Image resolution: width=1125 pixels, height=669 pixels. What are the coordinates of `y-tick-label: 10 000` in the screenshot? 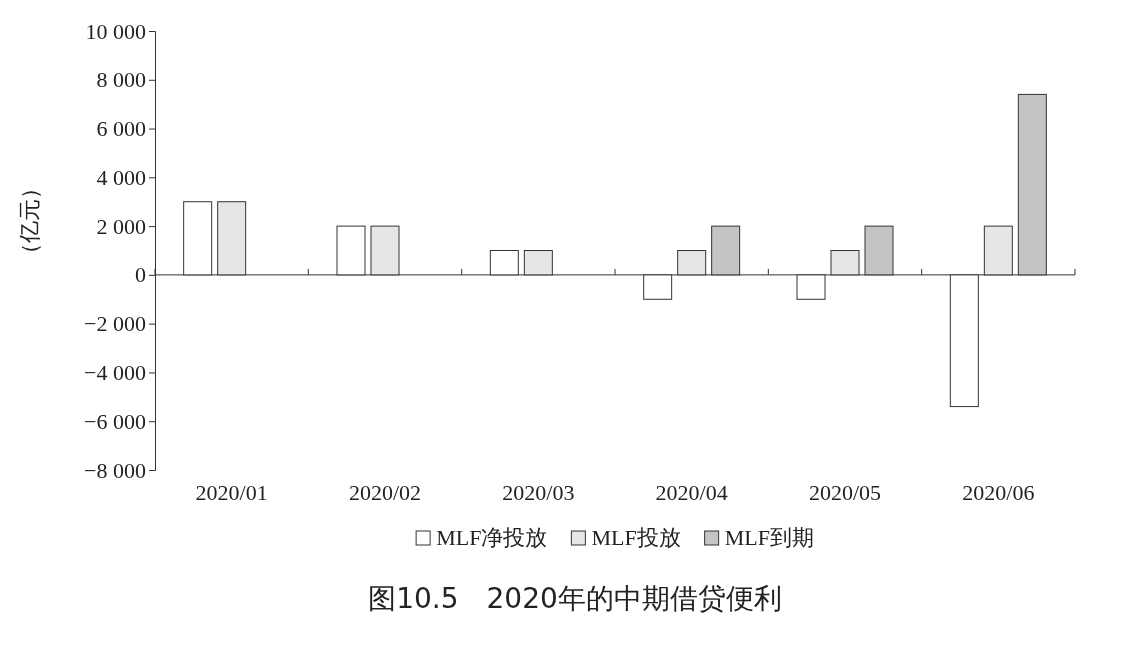 It's located at (115, 31).